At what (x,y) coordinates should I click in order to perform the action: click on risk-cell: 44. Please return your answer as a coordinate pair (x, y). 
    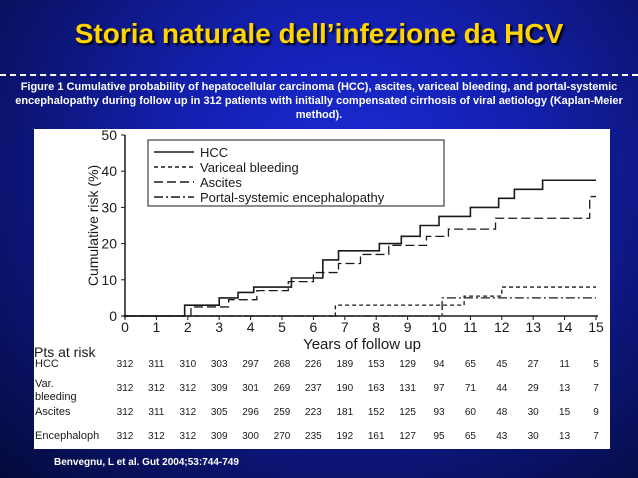
    Looking at the image, I should click on (502, 388).